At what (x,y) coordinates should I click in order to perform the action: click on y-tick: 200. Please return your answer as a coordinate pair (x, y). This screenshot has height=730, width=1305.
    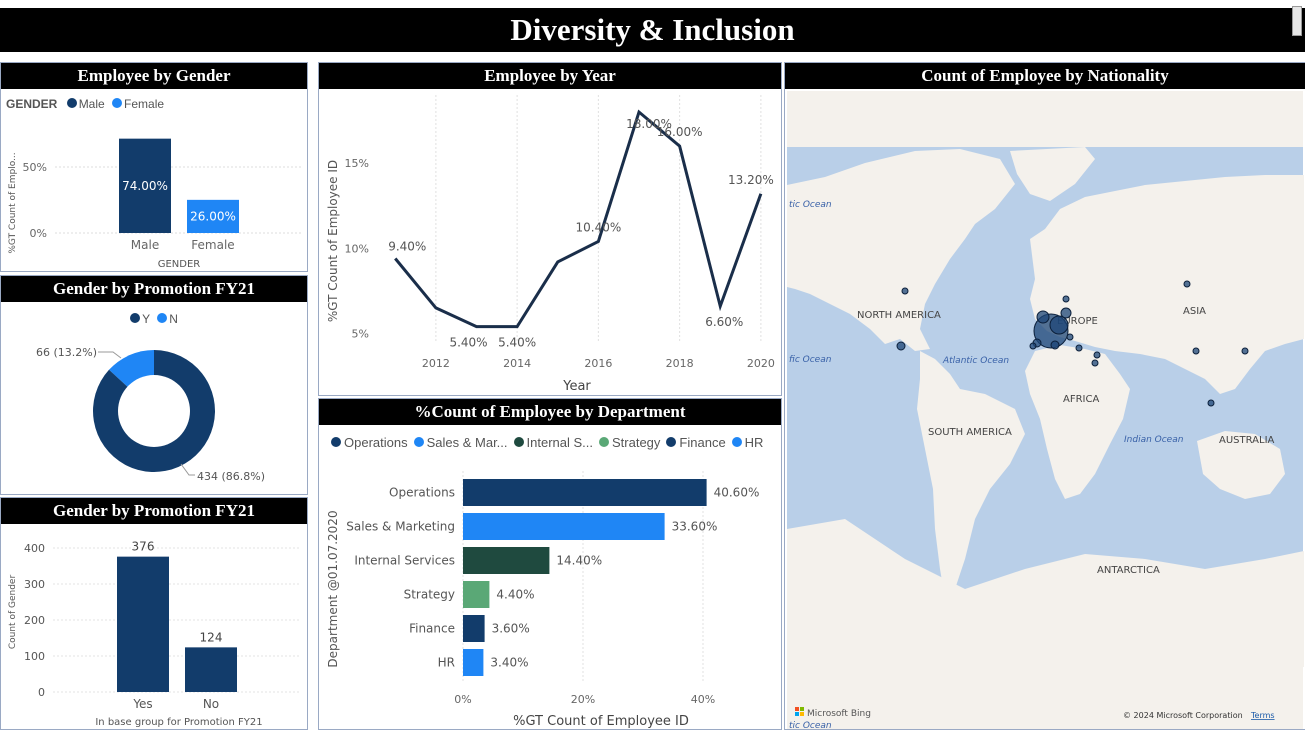
    Looking at the image, I should click on (34, 620).